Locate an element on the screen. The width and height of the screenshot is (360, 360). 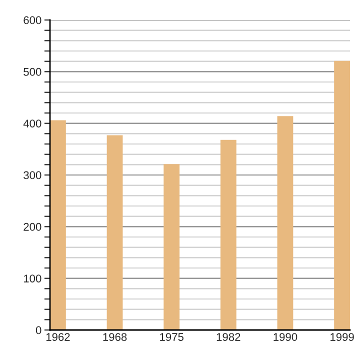
x-tick-label: 1975 is located at coordinates (172, 337).